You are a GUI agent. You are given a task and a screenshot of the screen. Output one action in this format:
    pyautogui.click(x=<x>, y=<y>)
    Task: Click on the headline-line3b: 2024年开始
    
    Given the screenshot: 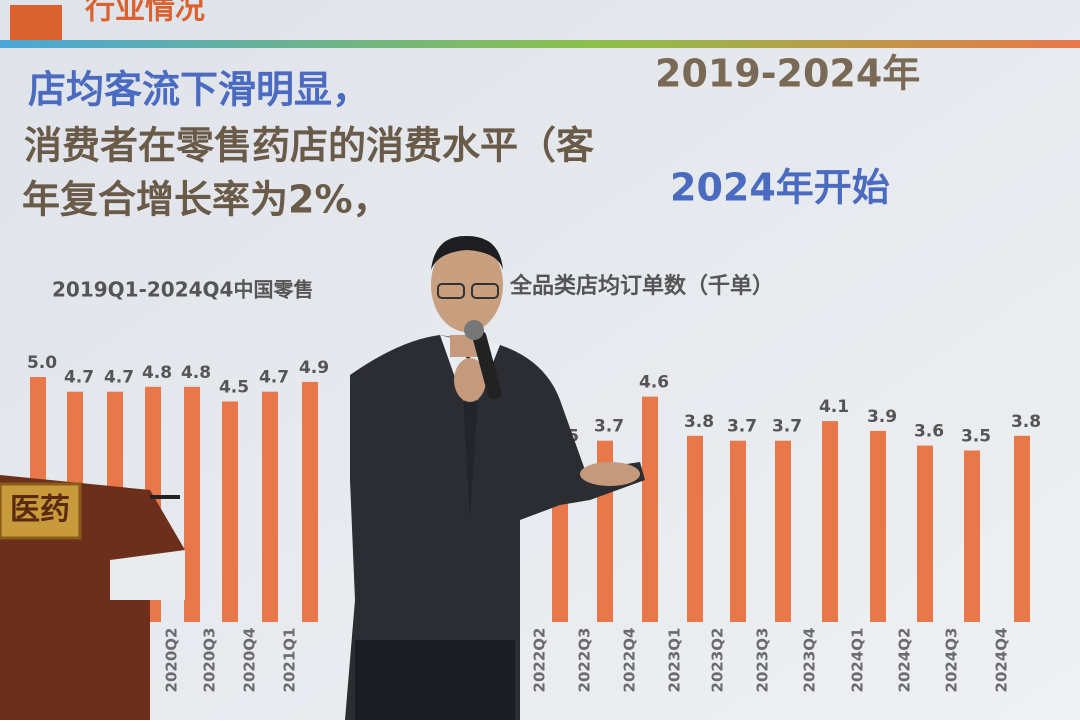 What is the action you would take?
    pyautogui.click(x=780, y=188)
    